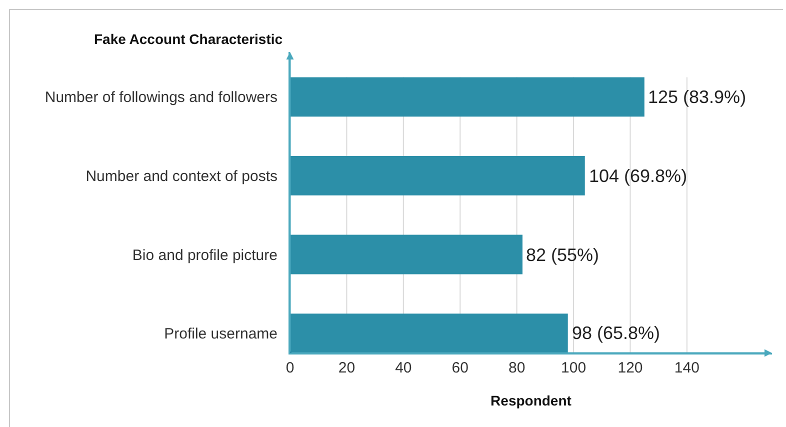 This screenshot has width=786, height=427. Describe the element at coordinates (347, 368) in the screenshot. I see `x-tick-label: 20` at that location.